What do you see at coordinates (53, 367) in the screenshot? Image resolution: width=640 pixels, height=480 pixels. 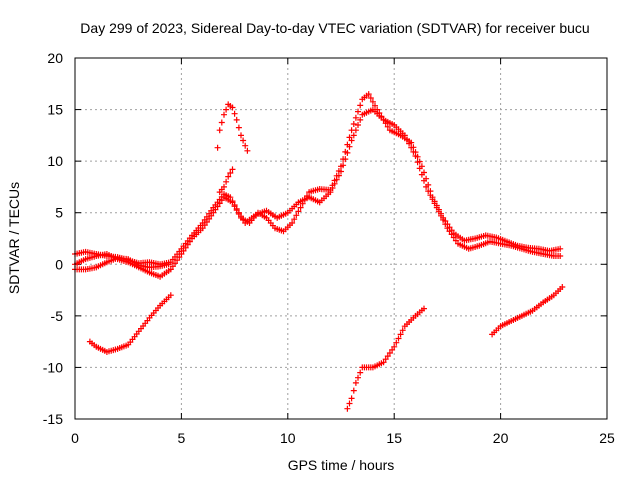 I see `y-tick-label: -10` at bounding box center [53, 367].